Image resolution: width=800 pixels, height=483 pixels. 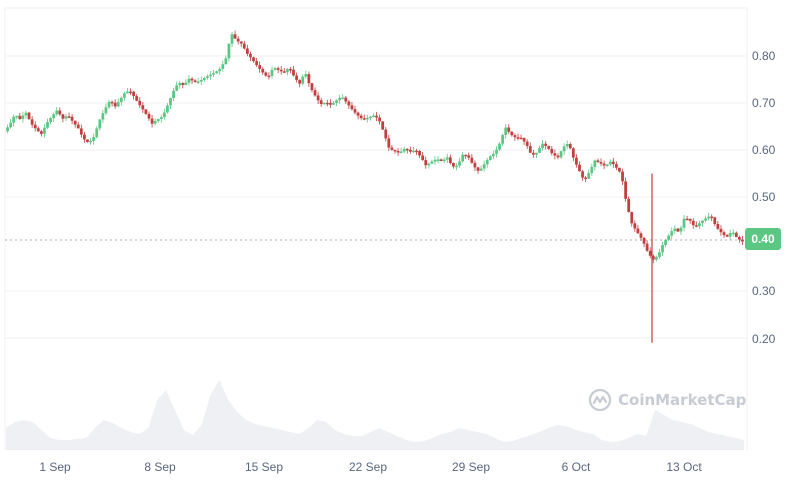 What do you see at coordinates (600, 400) in the screenshot?
I see `coinmarketcap-logo-icon` at bounding box center [600, 400].